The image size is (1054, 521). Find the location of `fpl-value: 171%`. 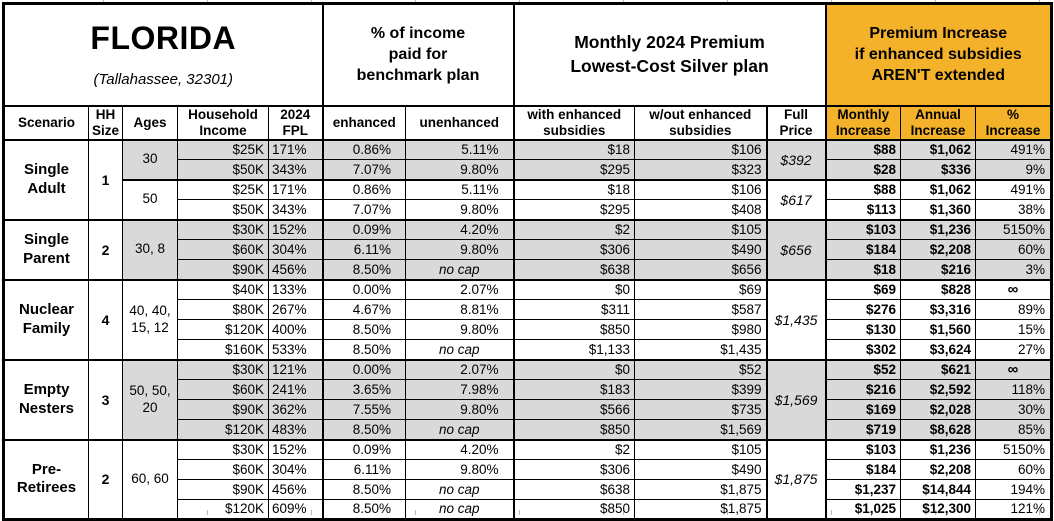

fpl-value: 171% is located at coordinates (295, 150).